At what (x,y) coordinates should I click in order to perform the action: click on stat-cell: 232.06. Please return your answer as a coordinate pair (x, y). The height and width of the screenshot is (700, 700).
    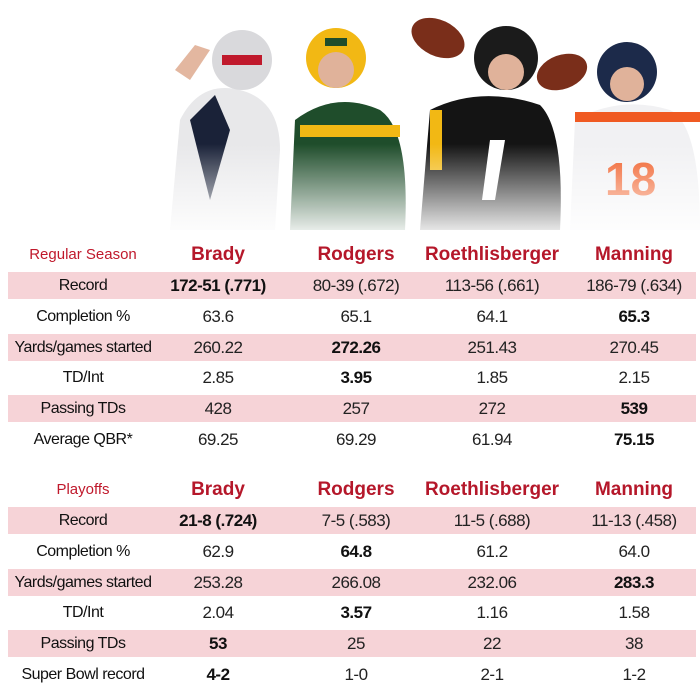
    Looking at the image, I should click on (492, 582).